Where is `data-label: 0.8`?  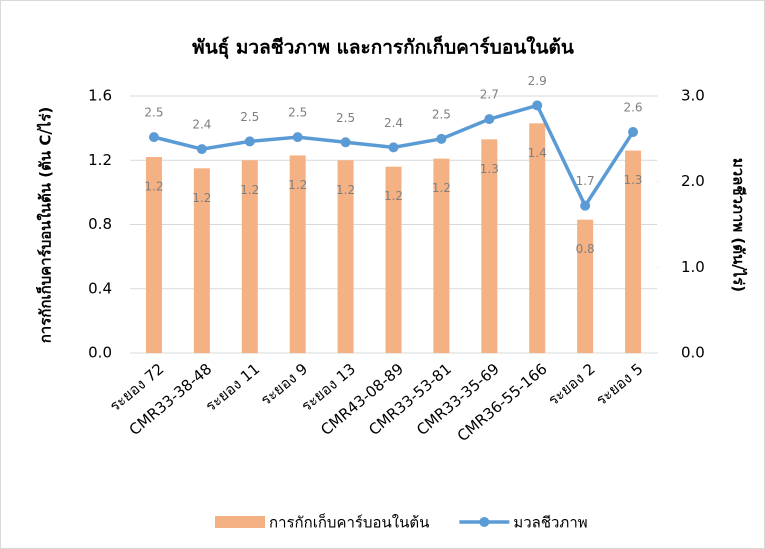 data-label: 0.8 is located at coordinates (585, 249).